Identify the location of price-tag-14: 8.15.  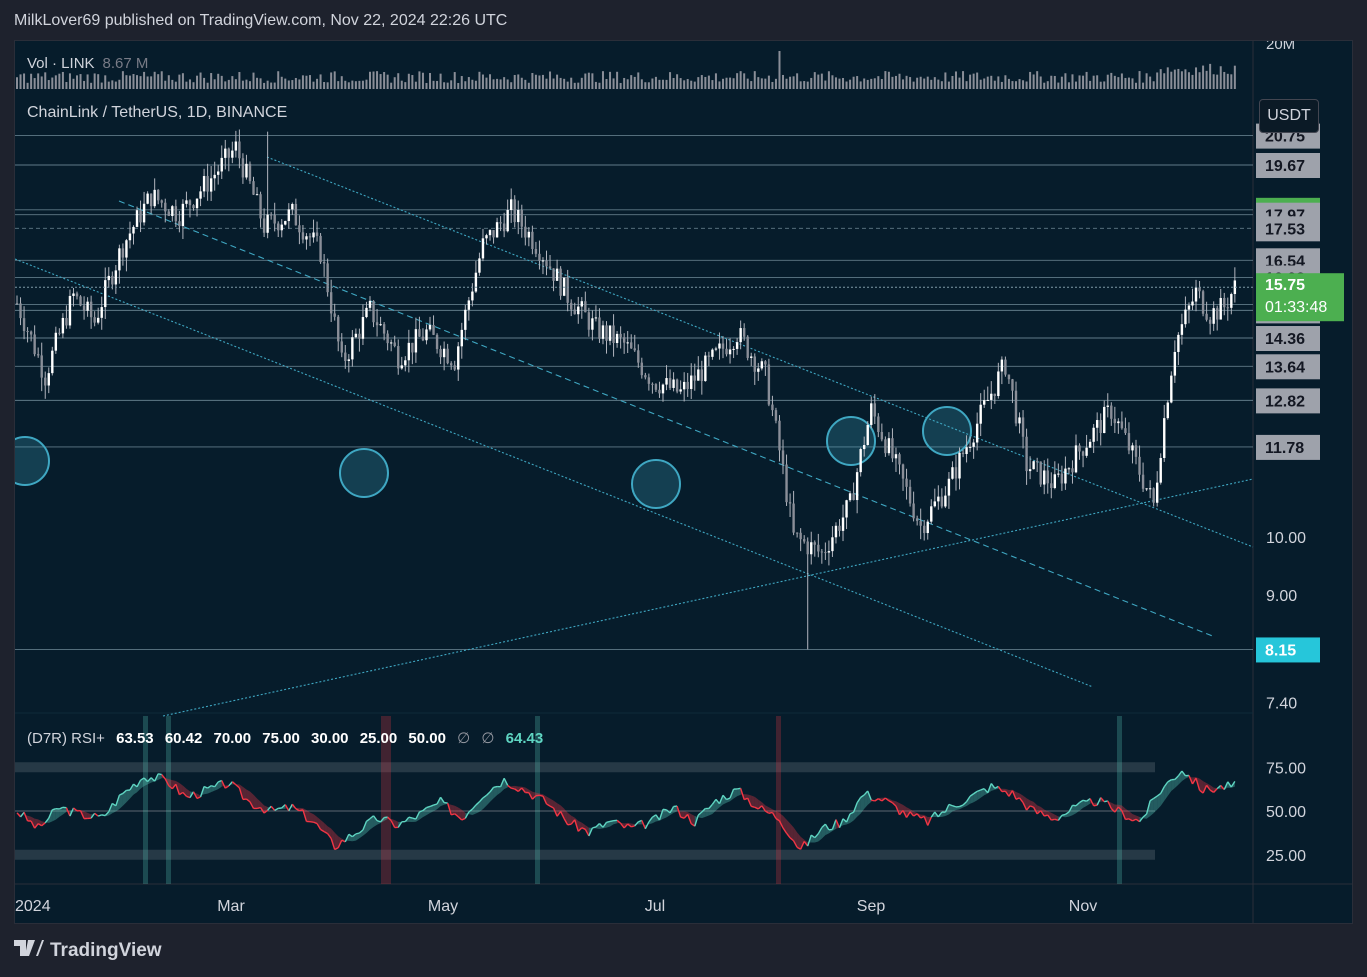
(1288, 650).